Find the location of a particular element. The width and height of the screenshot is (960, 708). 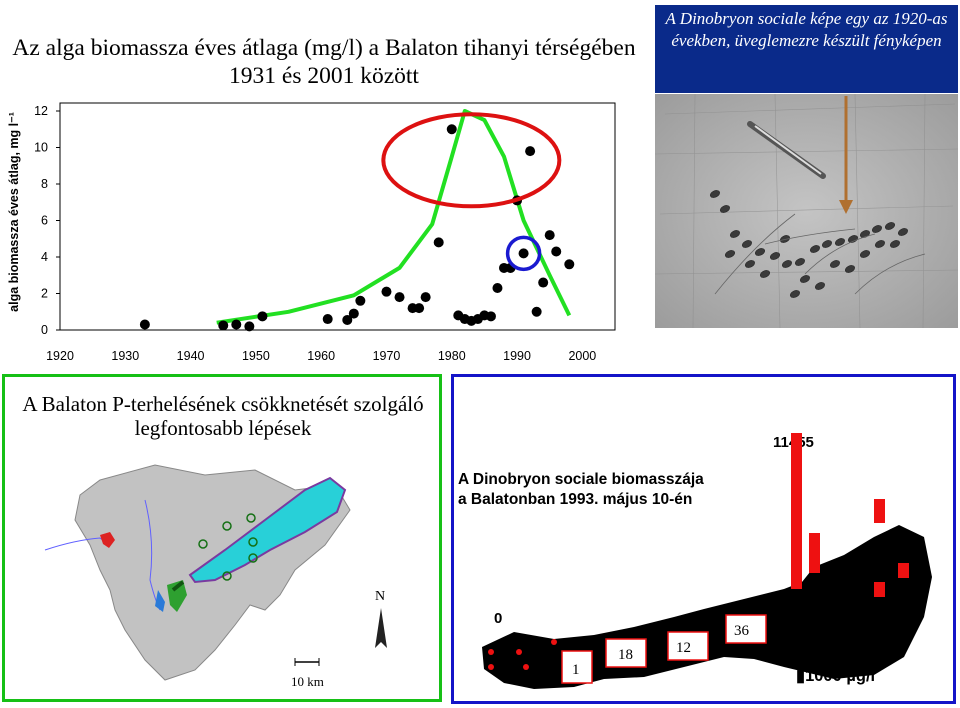

green-zone is located at coordinates (177, 596).